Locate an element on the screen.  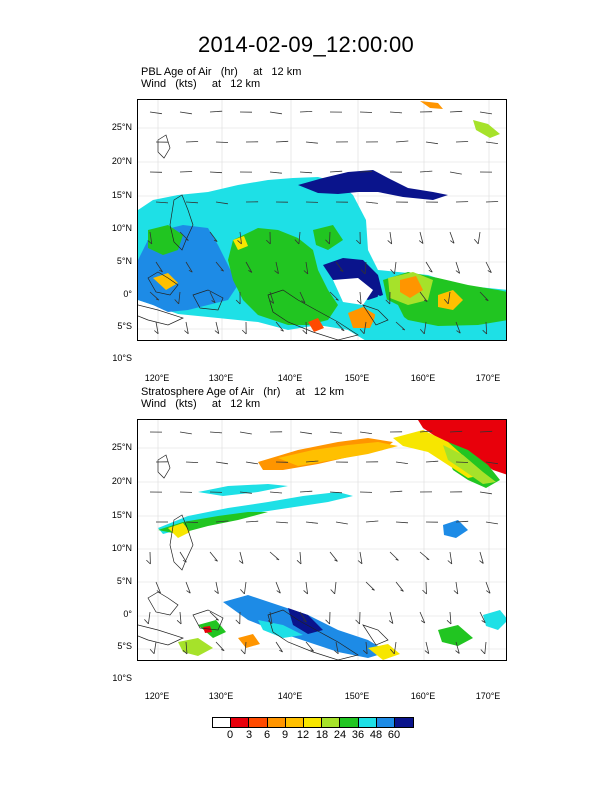
lat-label: 5°N is located at coordinates (124, 261).